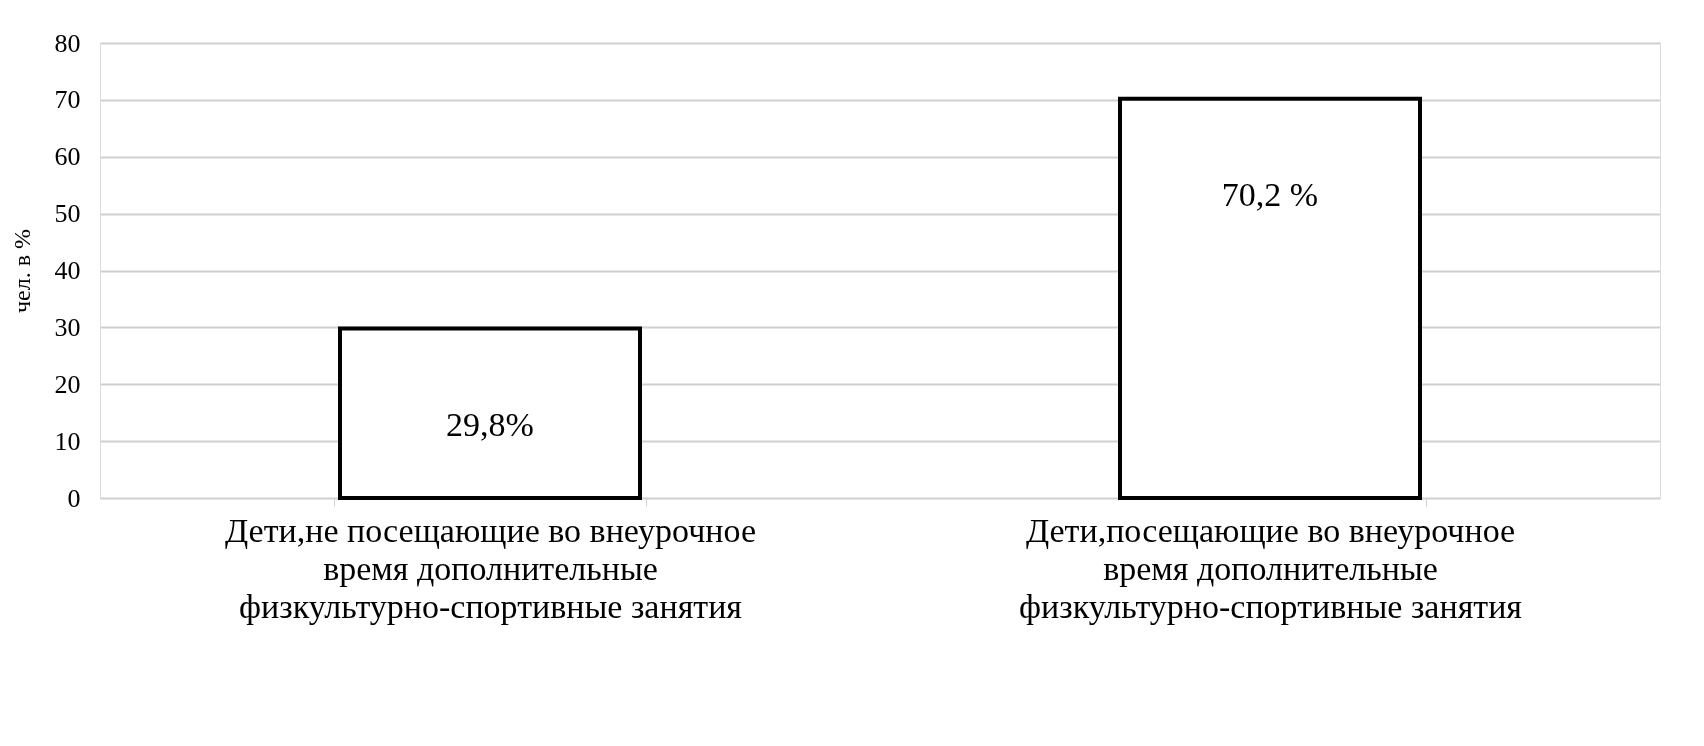 The image size is (1704, 746). What do you see at coordinates (67, 214) in the screenshot?
I see `y-tick-label: 50` at bounding box center [67, 214].